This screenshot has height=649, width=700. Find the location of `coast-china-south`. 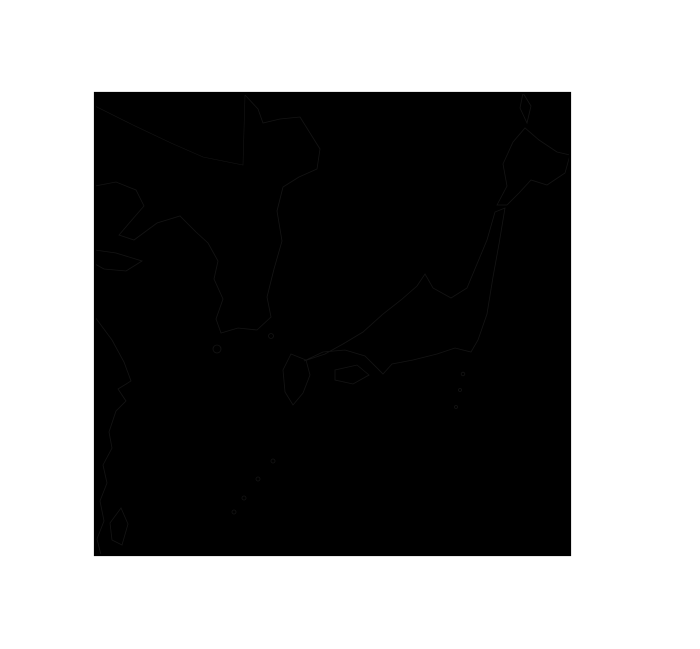

coast-china-south is located at coordinates (113, 435).